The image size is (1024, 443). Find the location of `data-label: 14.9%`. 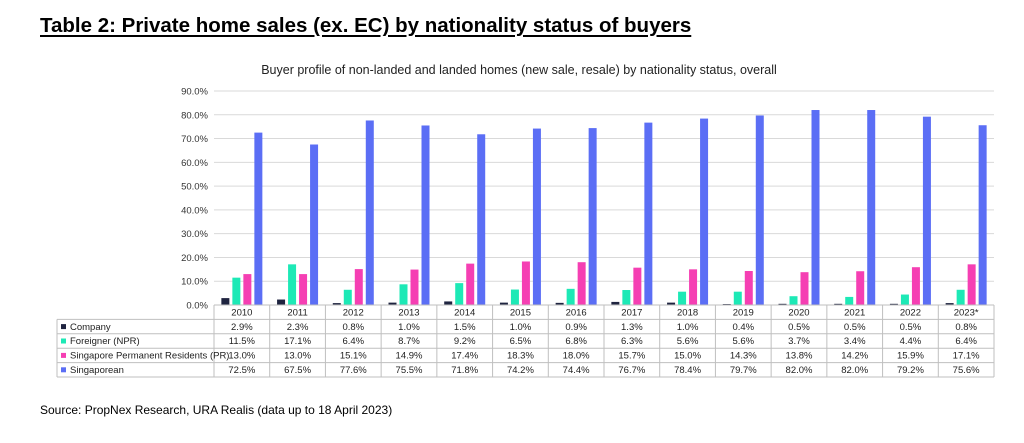

data-label: 14.9% is located at coordinates (409, 356).